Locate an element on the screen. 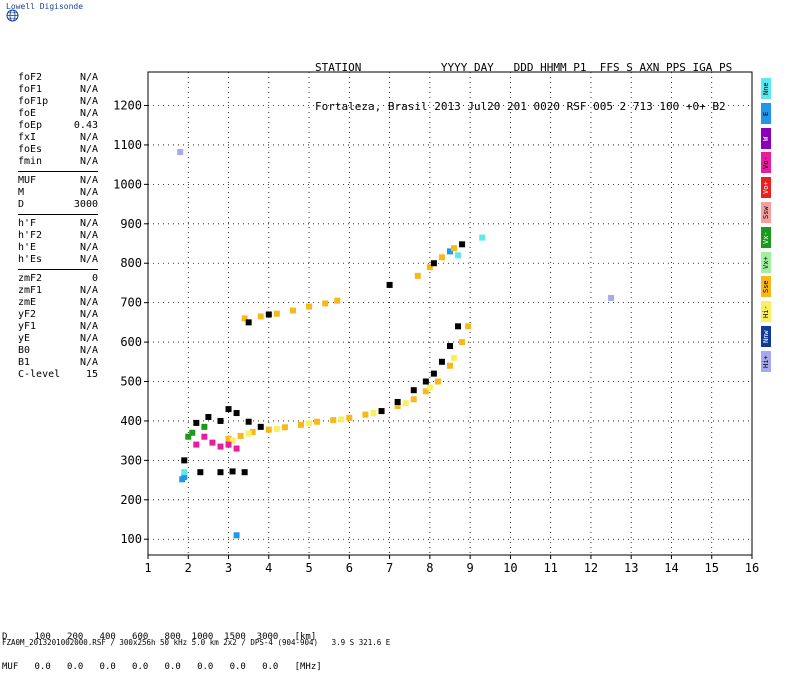  y-tick-label: 1000 is located at coordinates (127, 184).